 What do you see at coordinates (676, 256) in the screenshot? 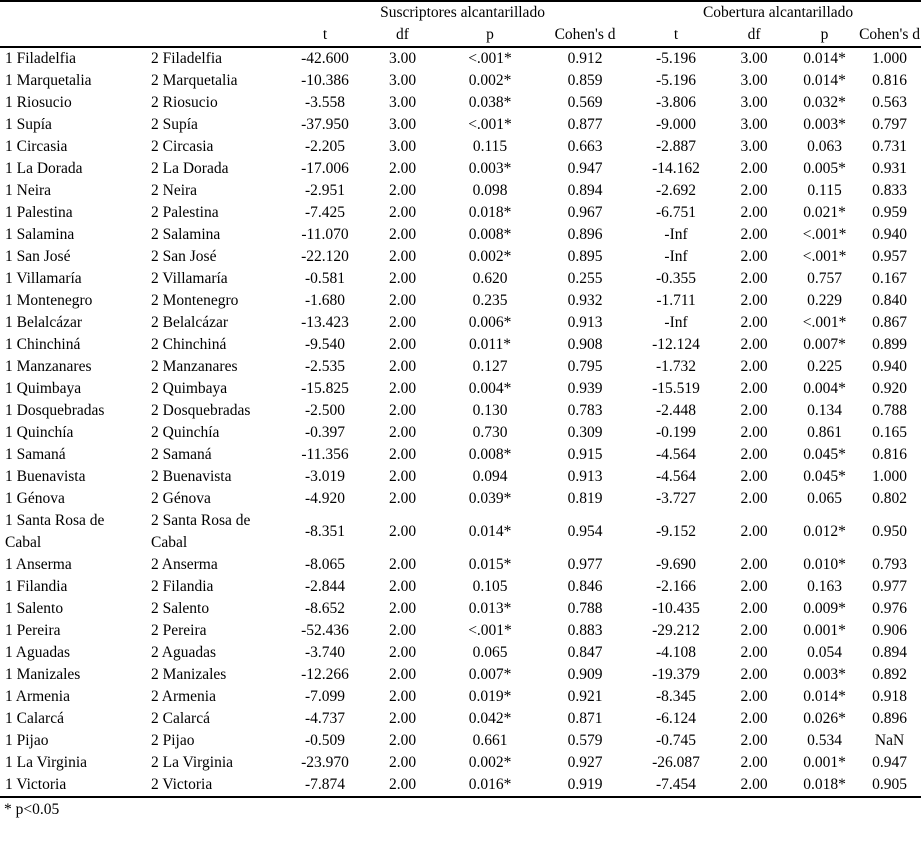
I see `cobertura-t-cell: -Inf` at bounding box center [676, 256].